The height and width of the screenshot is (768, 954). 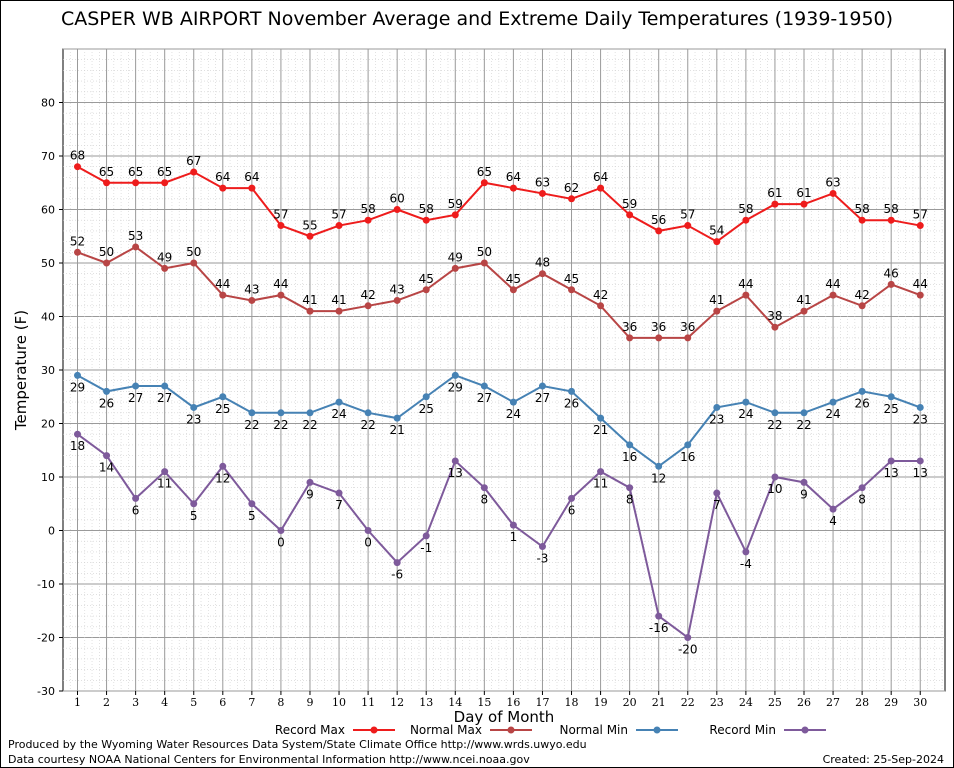 I want to click on y-tick-label: 80, so click(x=48, y=103).